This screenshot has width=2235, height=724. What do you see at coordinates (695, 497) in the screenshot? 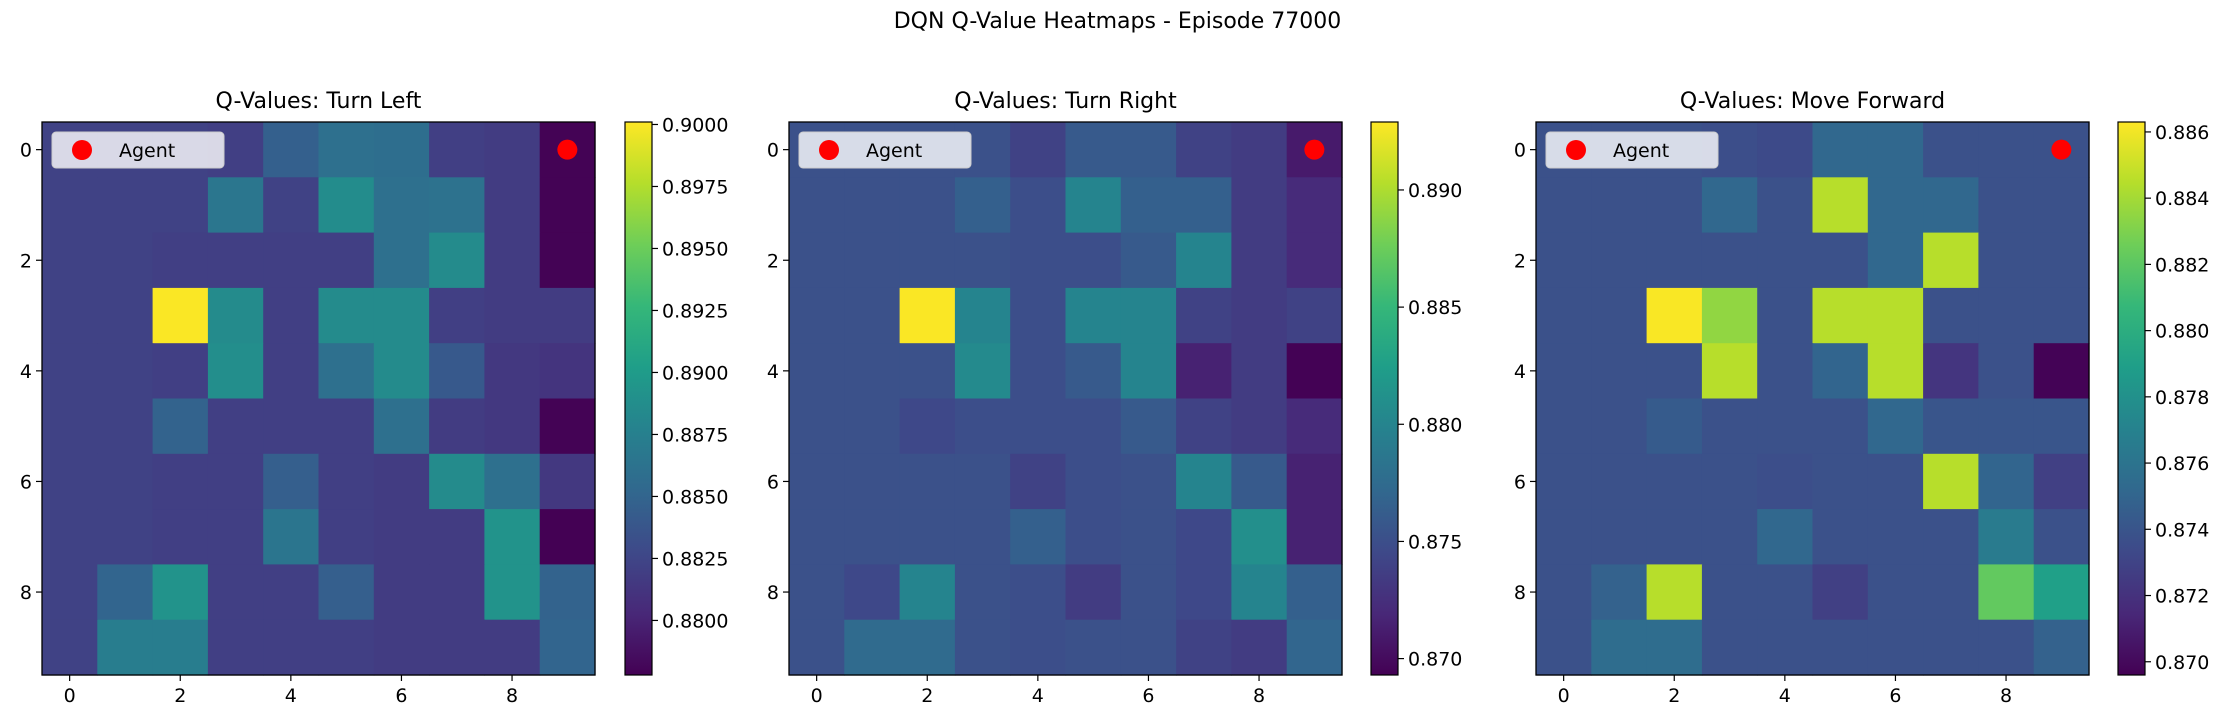
I see `colorbar-tick-label: 0.8850` at bounding box center [695, 497].